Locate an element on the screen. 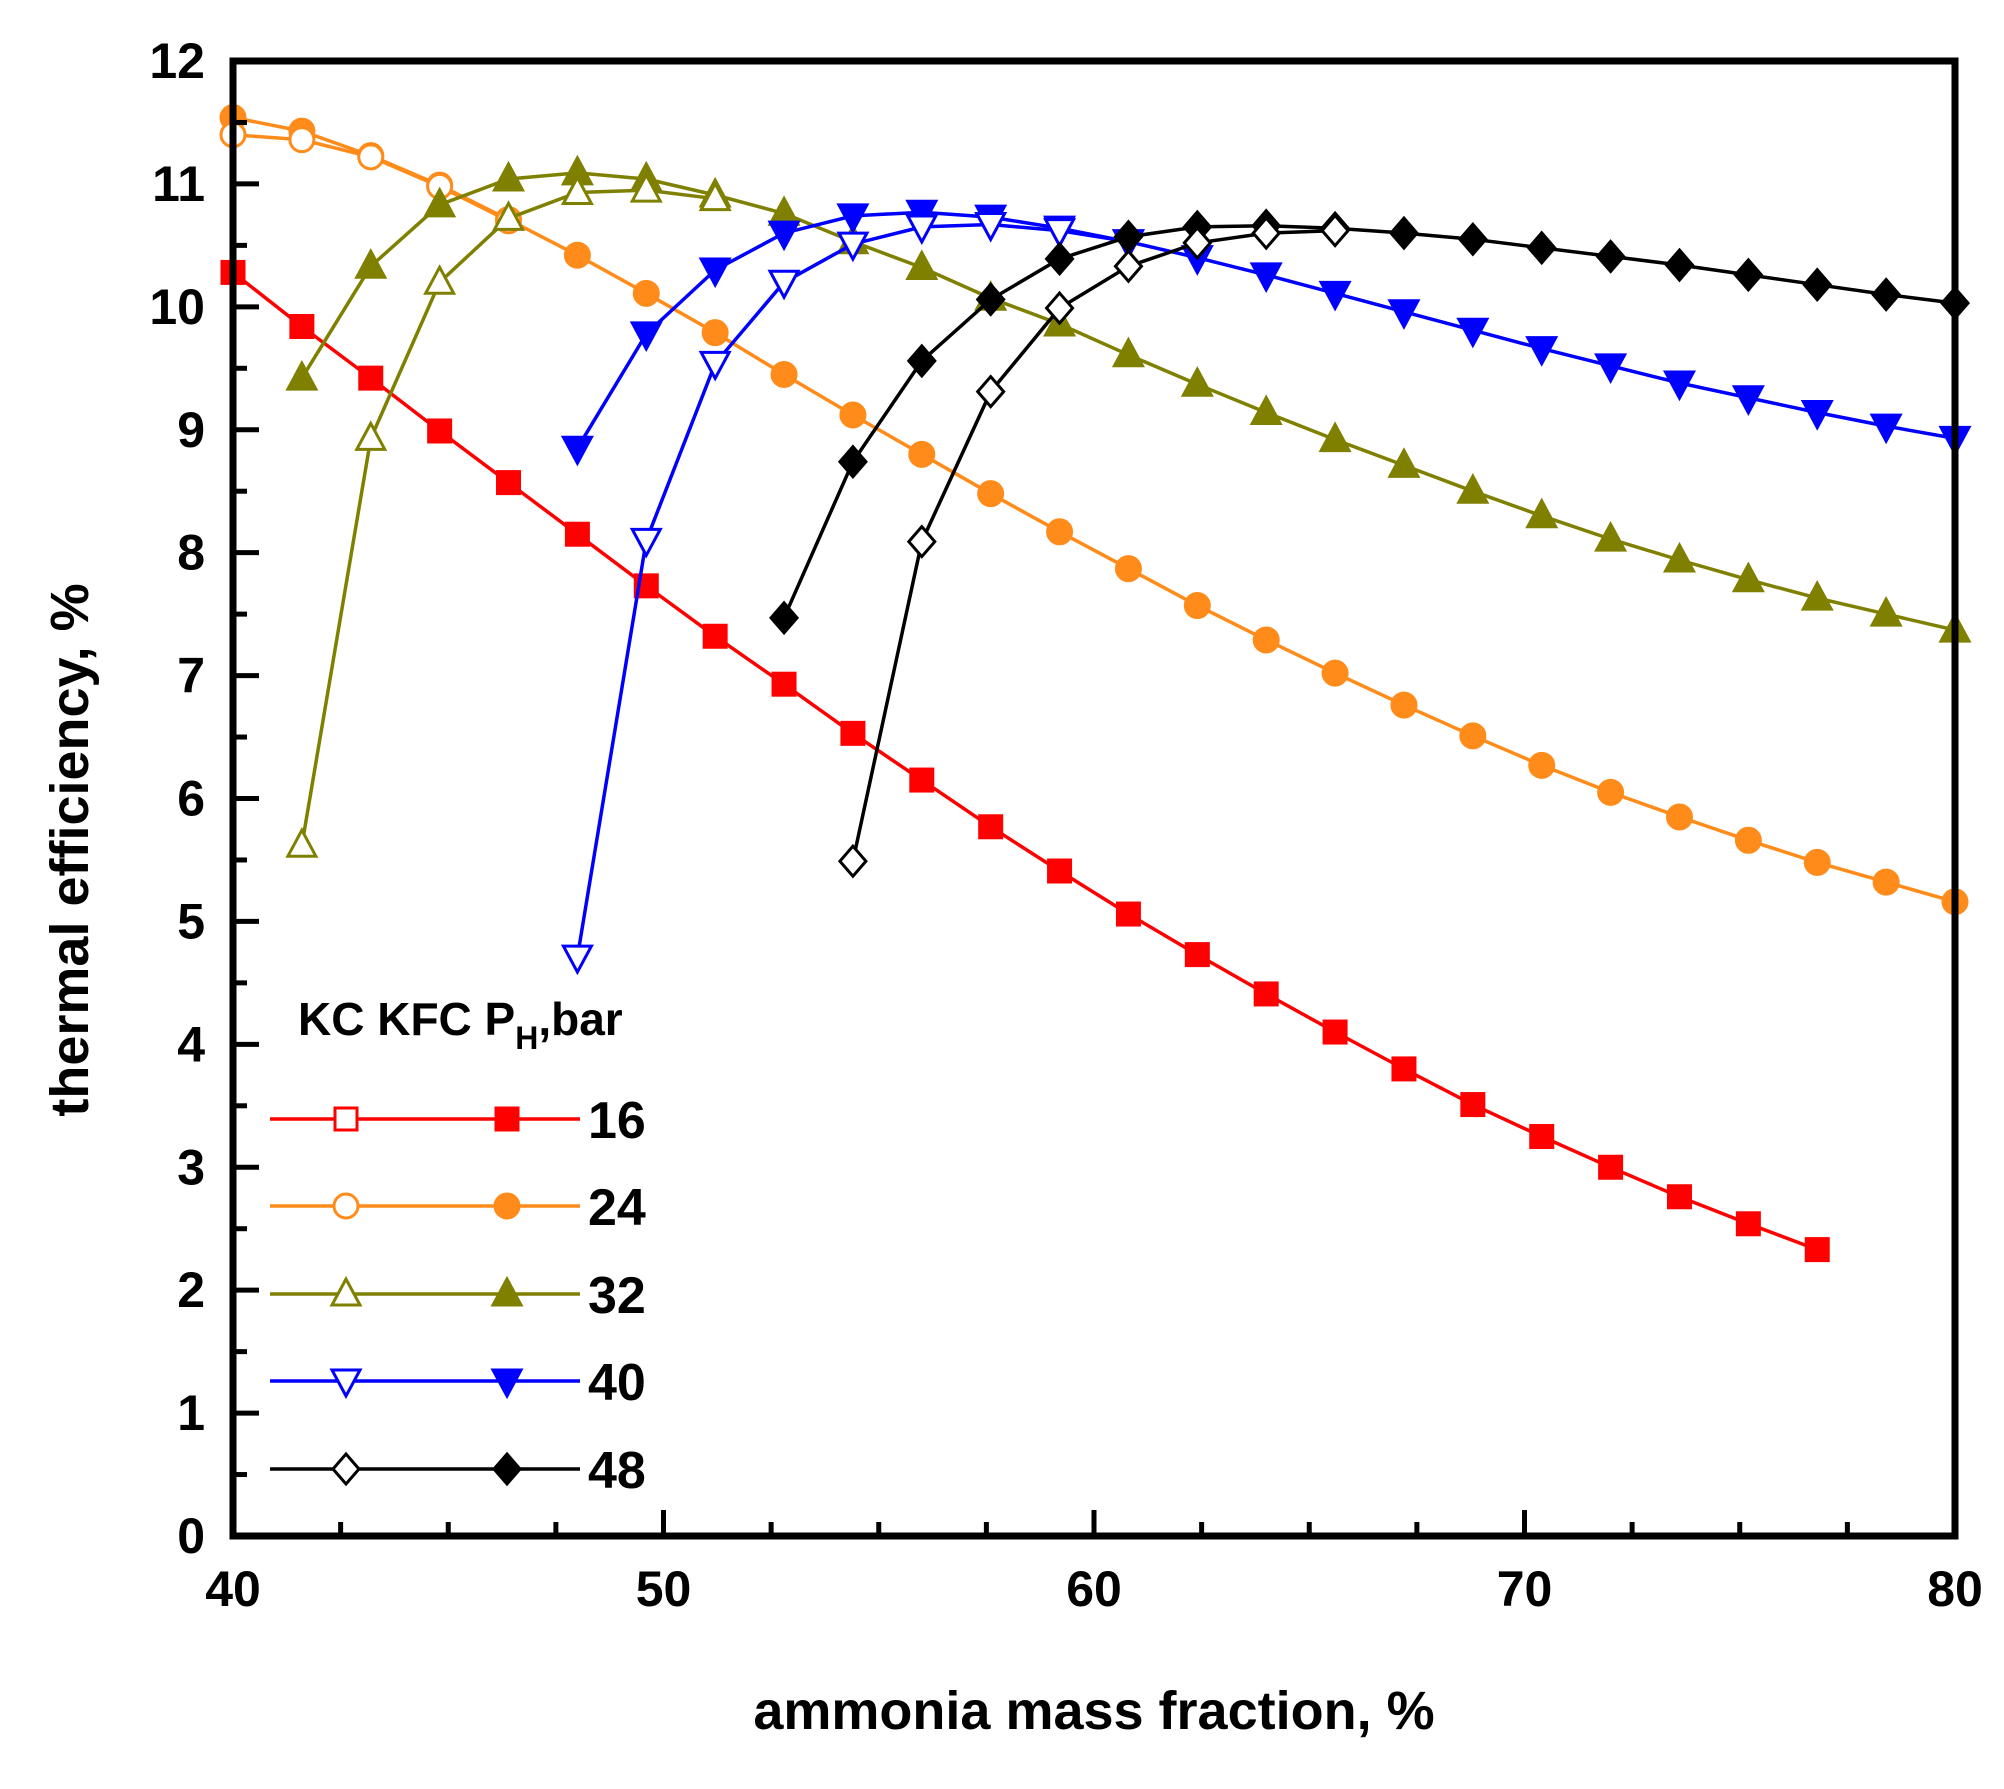 The width and height of the screenshot is (2004, 1789). legend-item-32: 32 is located at coordinates (458, 1296).